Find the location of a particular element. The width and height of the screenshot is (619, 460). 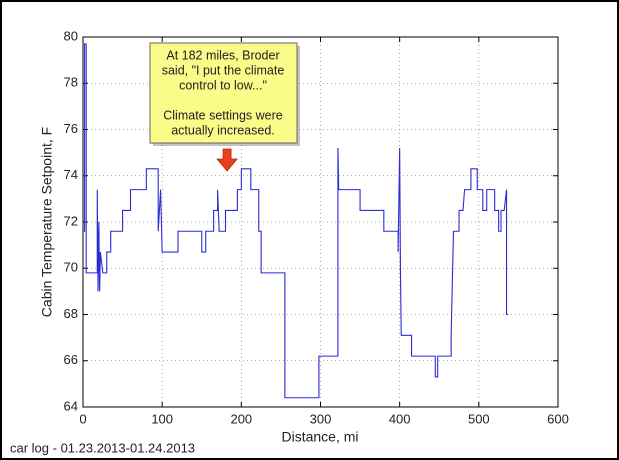

annotation-text: control to low..." is located at coordinates (223, 85).